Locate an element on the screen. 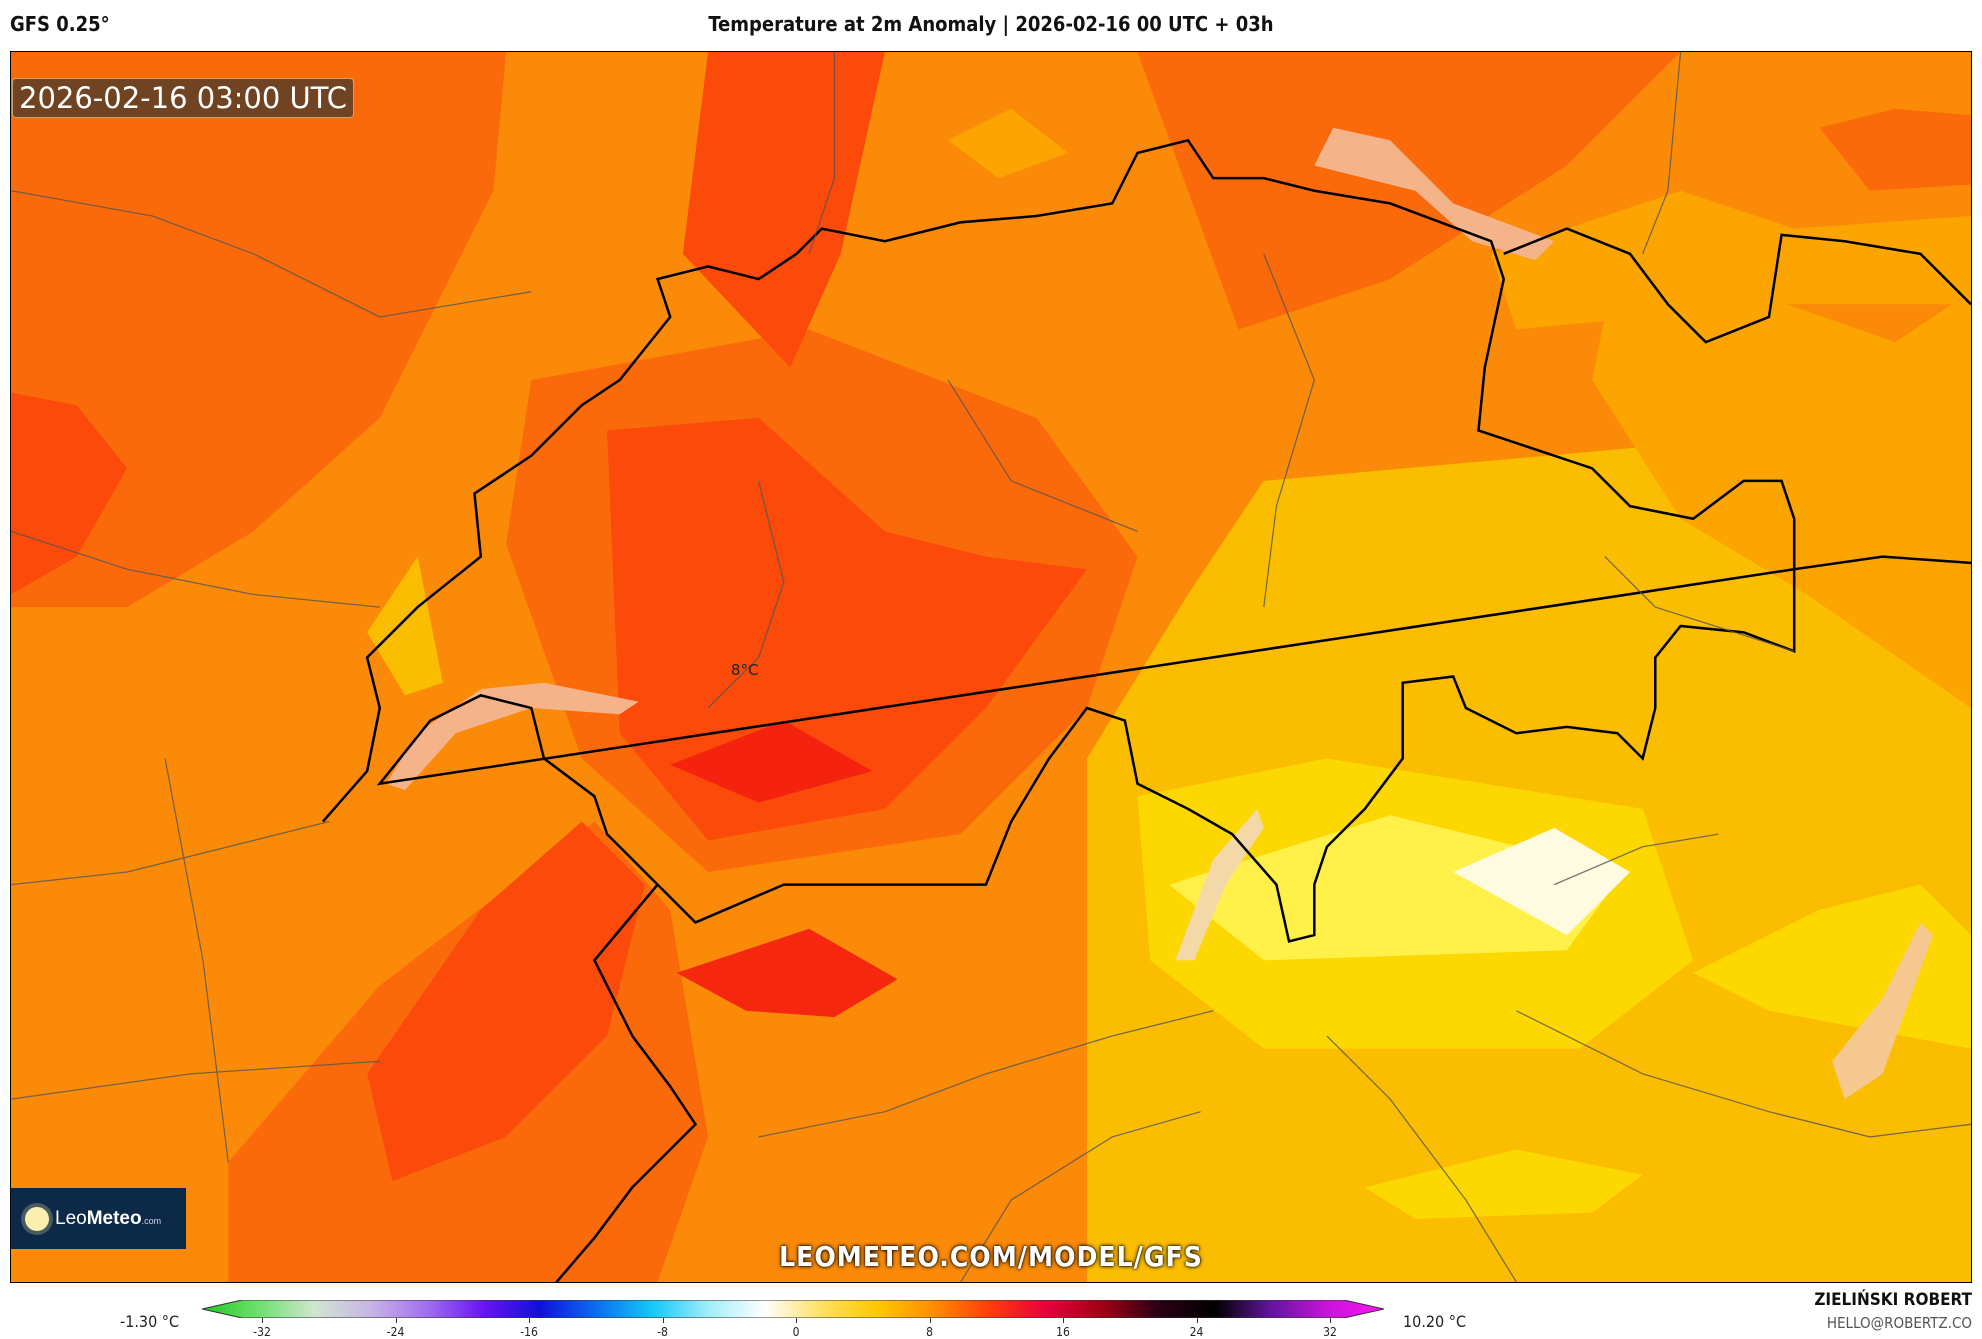  valid-time-badge: 2026-02-16 03:00 UTC is located at coordinates (183, 98).